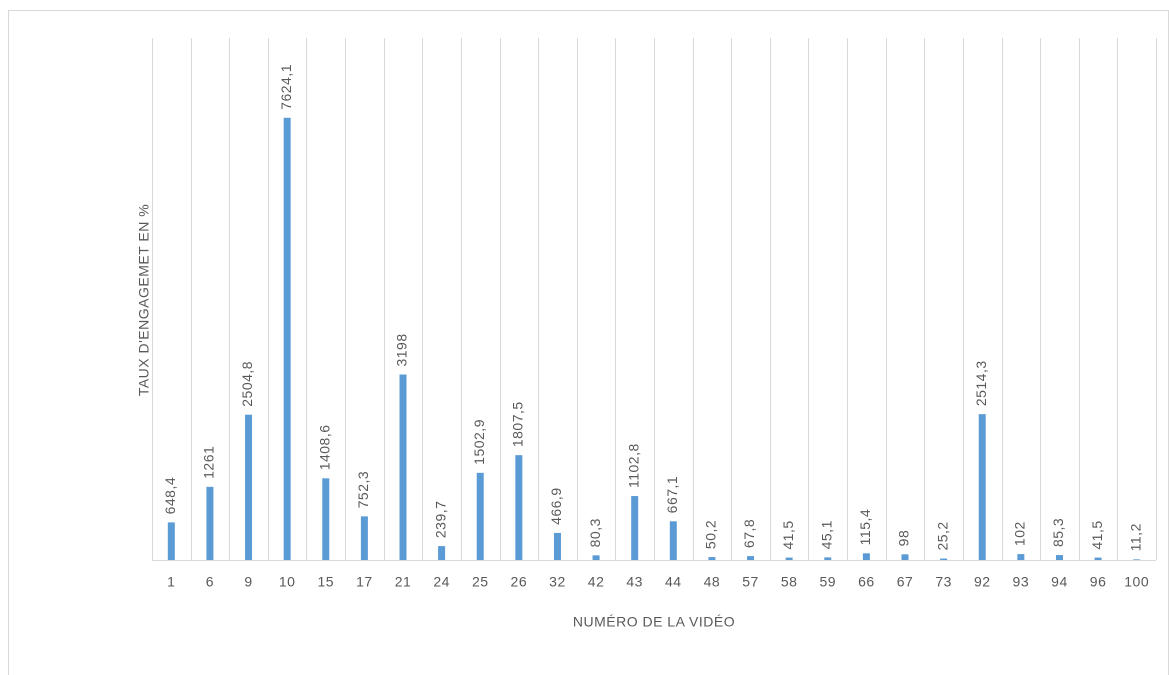 This screenshot has height=675, width=1169. What do you see at coordinates (942, 535) in the screenshot?
I see `data-label: 25,2` at bounding box center [942, 535].